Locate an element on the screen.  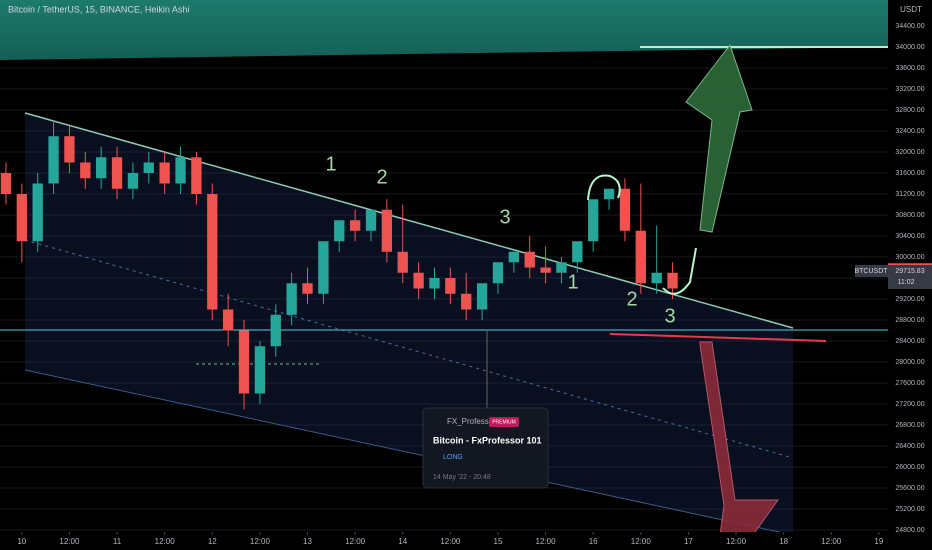
time-axis is located at coordinates (466, 541).